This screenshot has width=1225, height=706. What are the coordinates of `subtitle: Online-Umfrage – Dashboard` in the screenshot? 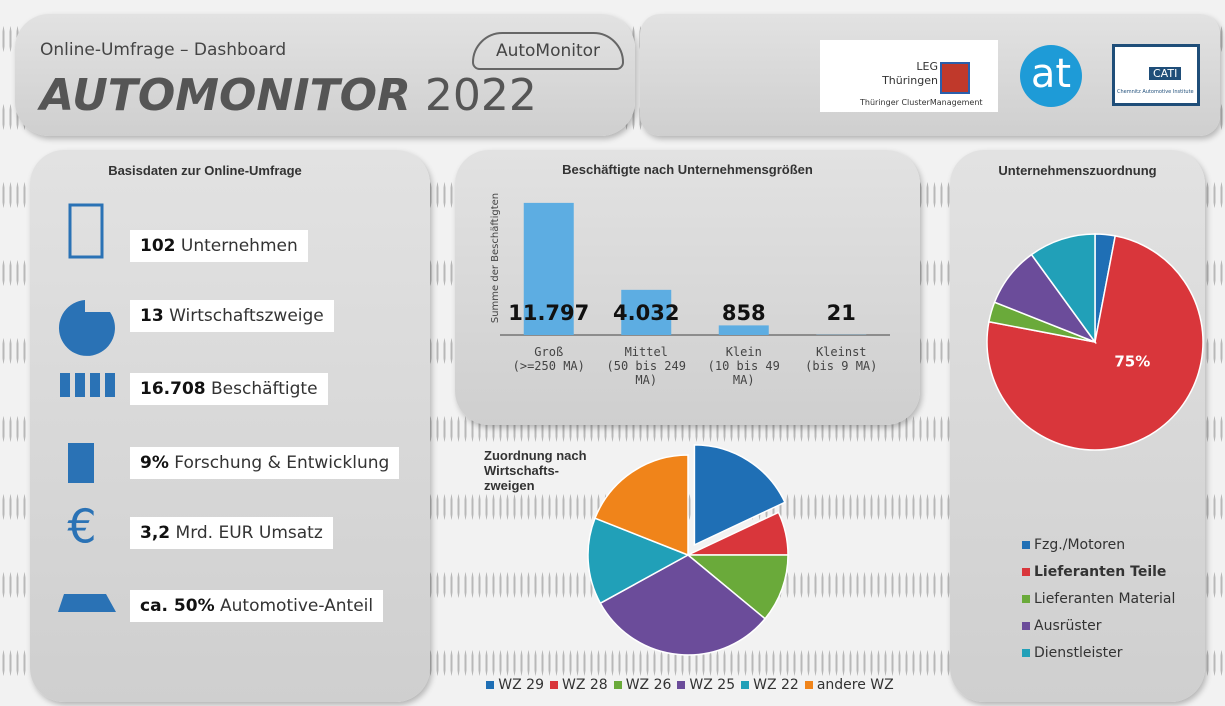 It's located at (163, 50).